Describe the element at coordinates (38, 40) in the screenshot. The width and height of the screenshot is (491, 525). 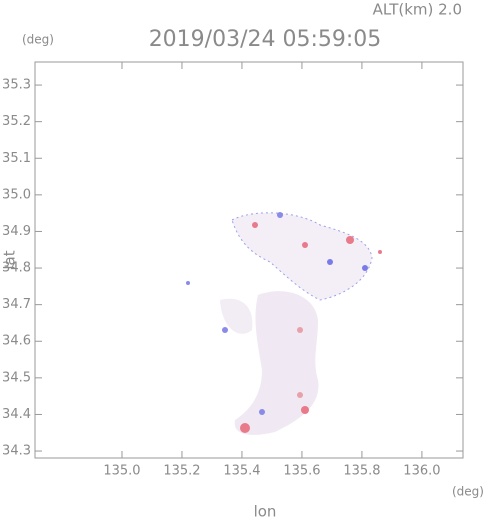
I see `y-unit: (deg)` at that location.